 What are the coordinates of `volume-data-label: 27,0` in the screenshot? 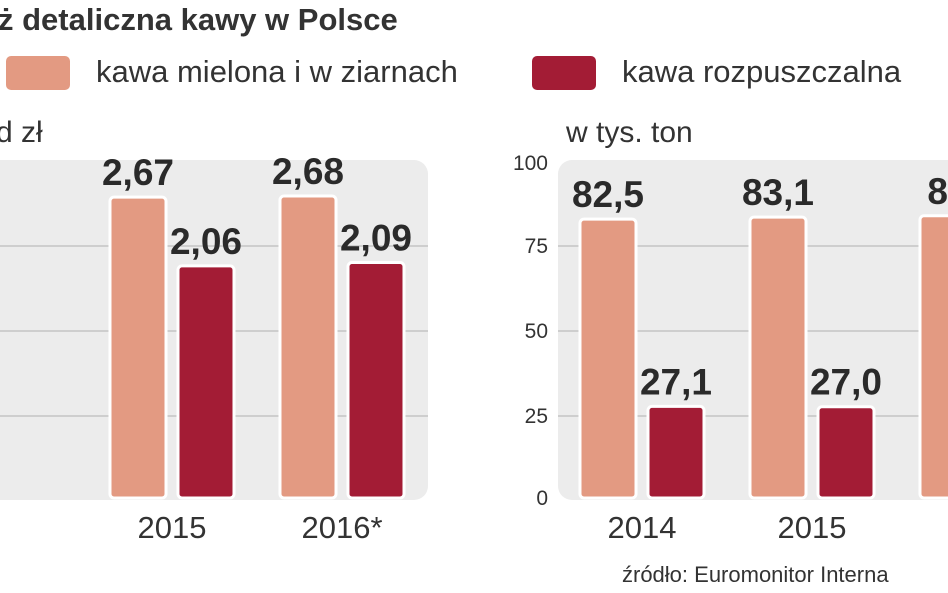 It's located at (846, 382).